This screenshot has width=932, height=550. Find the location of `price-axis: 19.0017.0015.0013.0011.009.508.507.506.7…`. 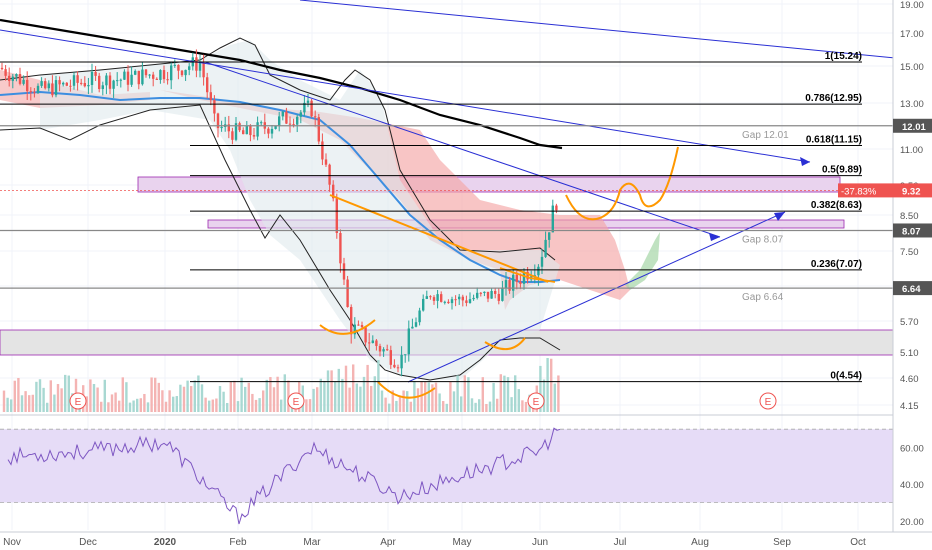

price-axis: 19.0017.0015.0013.0011.009.508.507.506.7… is located at coordinates (885, 275).